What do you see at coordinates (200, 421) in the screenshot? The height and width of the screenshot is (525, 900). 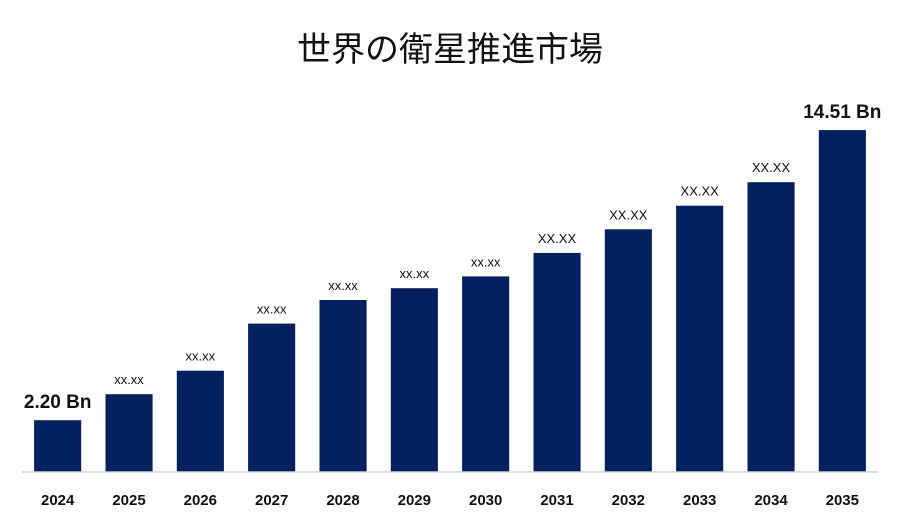 I see `bar-2026` at bounding box center [200, 421].